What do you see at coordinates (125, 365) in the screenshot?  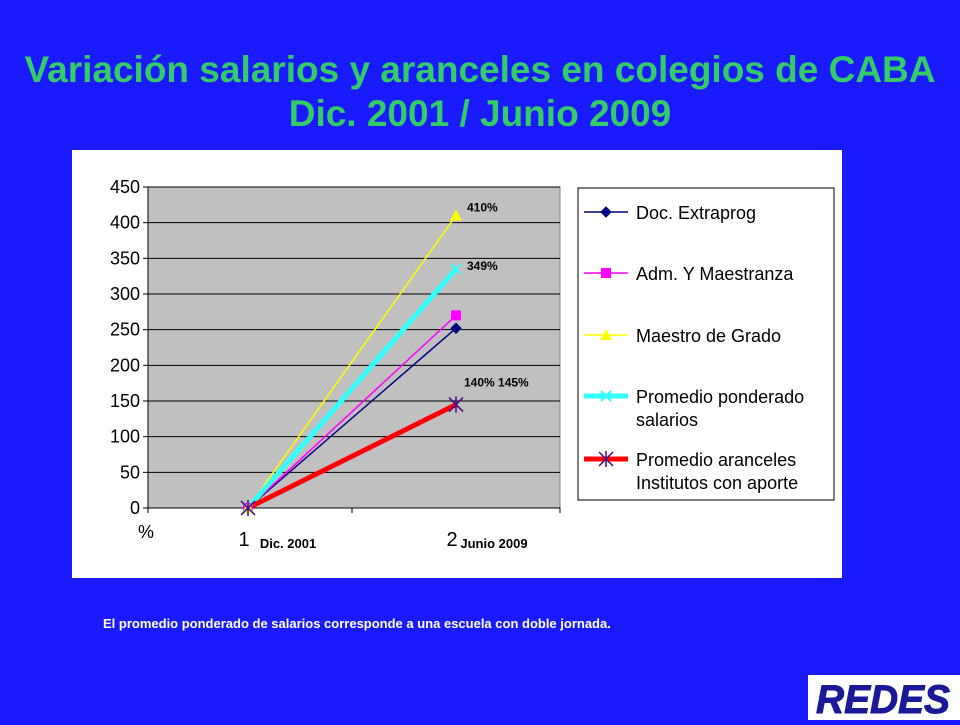 I see `y-tick-label: 200` at bounding box center [125, 365].